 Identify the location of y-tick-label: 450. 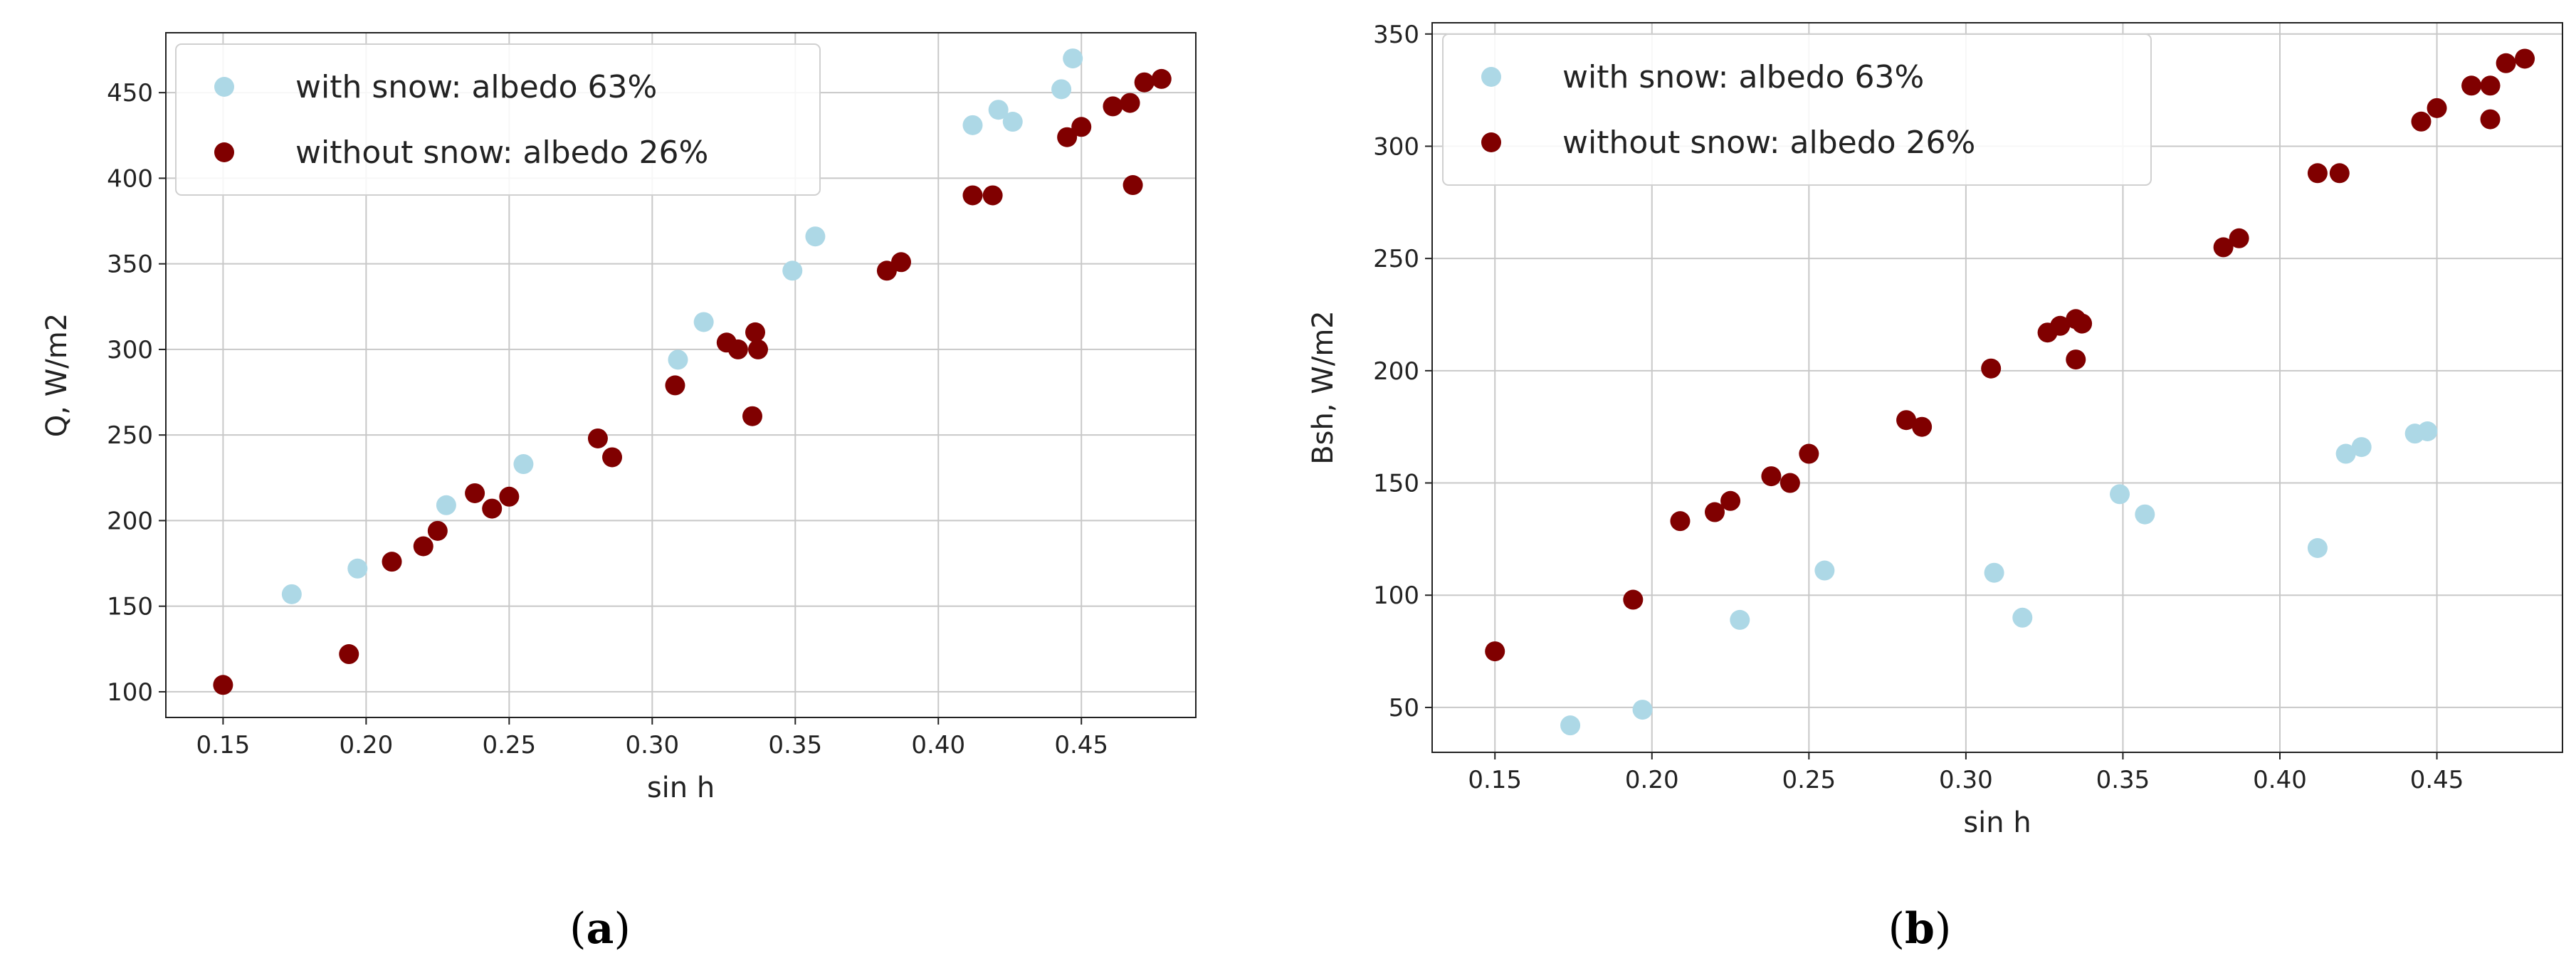
(130, 93).